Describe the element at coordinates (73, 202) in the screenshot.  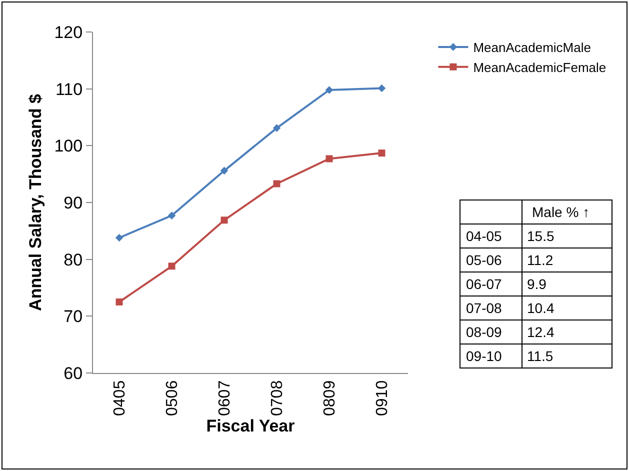
I see `y-tick-label: 90` at that location.